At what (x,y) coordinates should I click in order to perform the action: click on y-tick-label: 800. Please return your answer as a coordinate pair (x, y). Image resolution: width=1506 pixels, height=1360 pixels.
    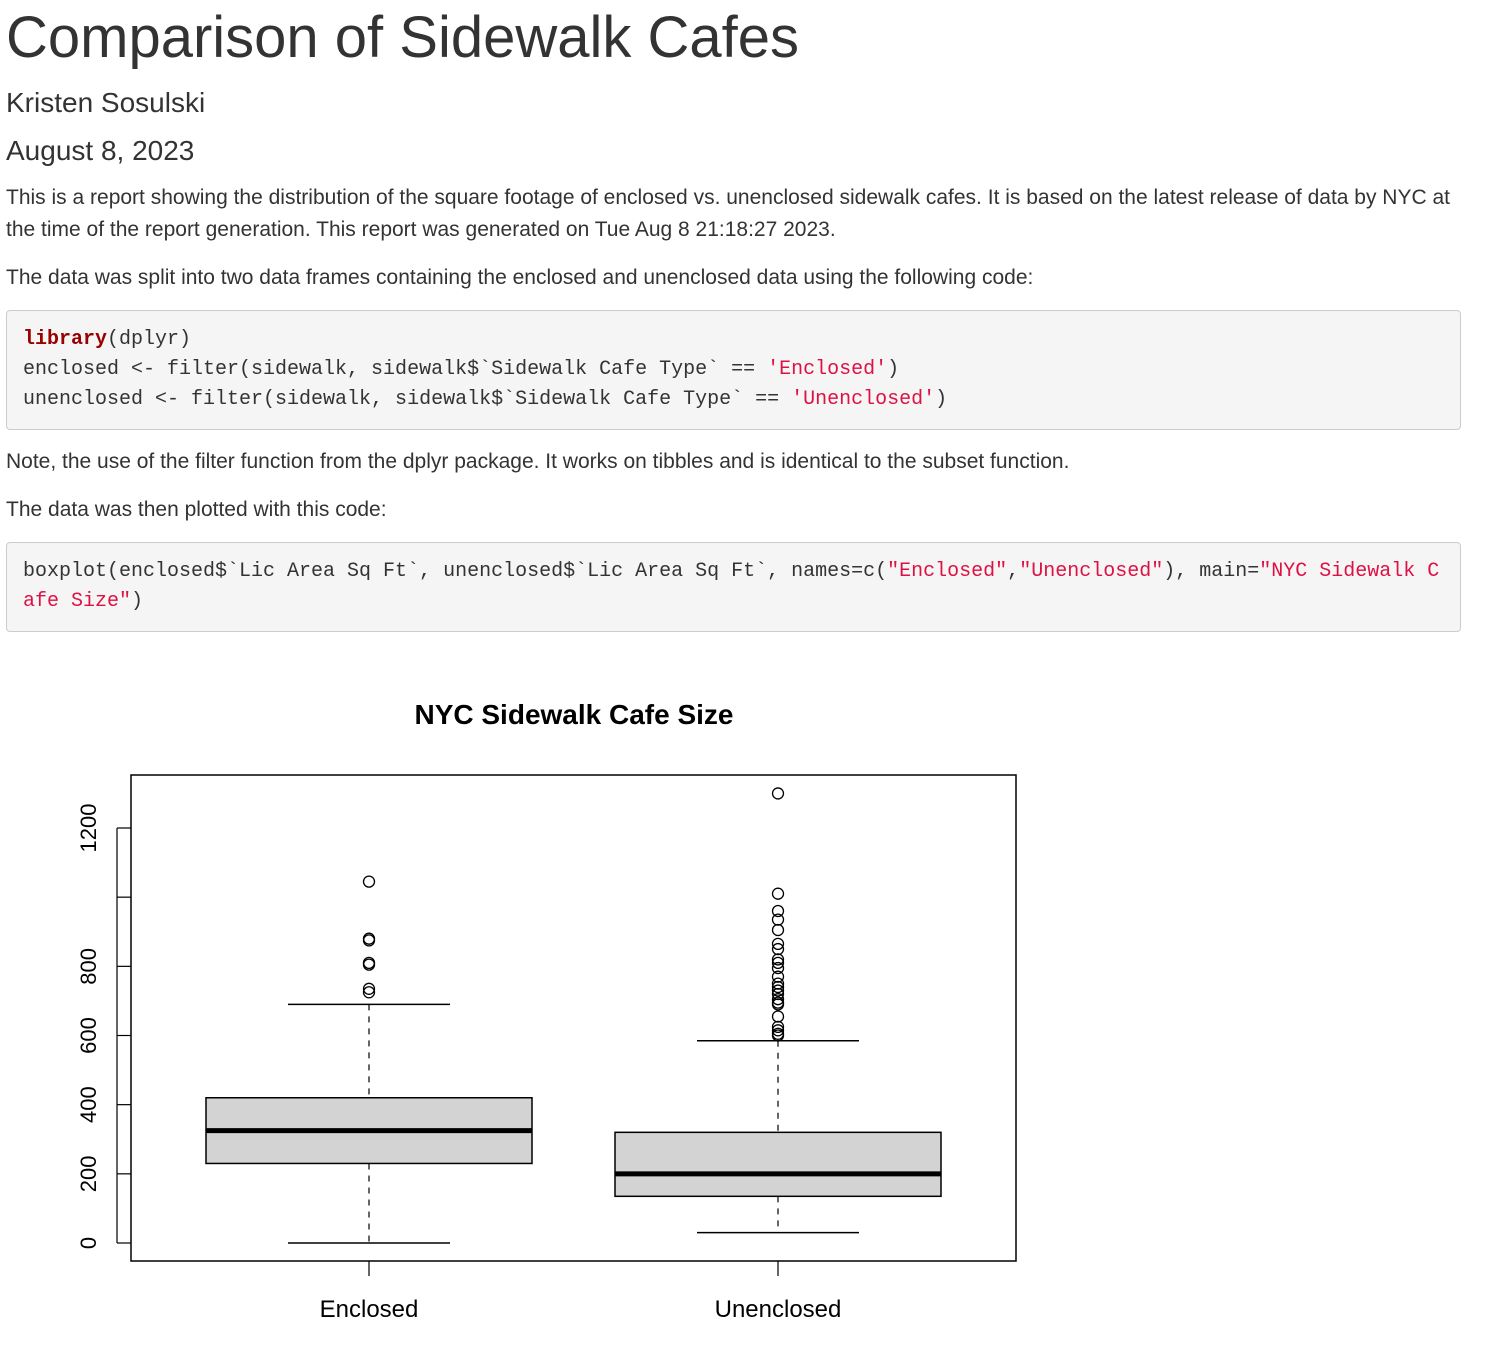
    Looking at the image, I should click on (88, 966).